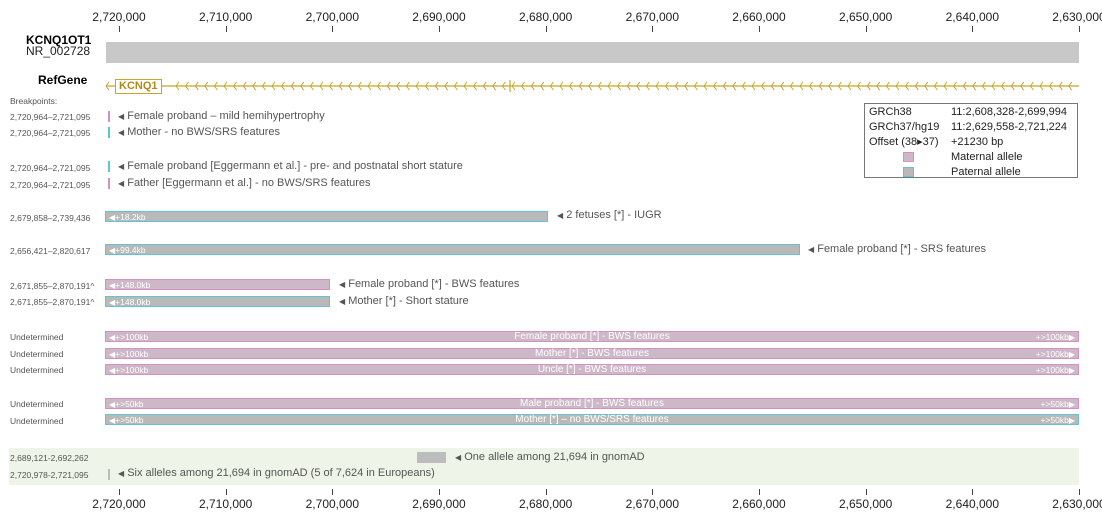  I want to click on top-axis-tick-label: 2,650,000, so click(865, 17).